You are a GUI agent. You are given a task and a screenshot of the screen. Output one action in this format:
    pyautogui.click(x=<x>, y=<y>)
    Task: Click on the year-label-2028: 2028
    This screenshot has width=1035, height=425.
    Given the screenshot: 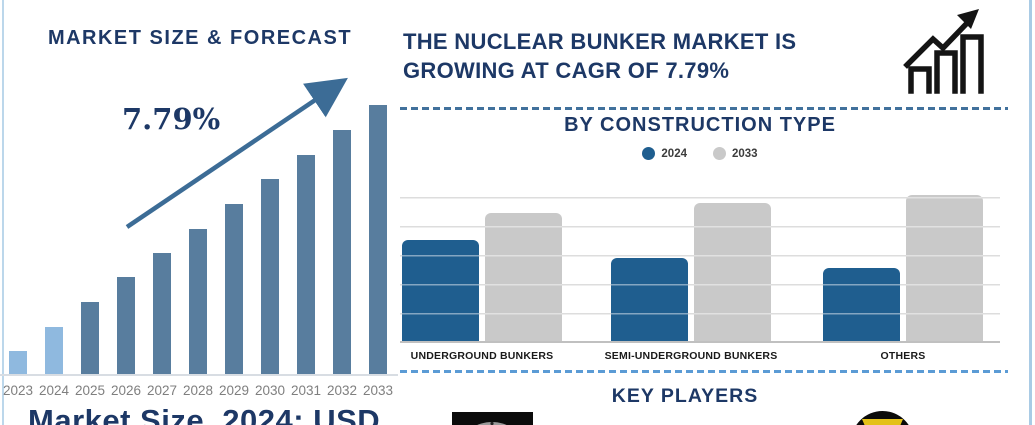 What is the action you would take?
    pyautogui.click(x=198, y=390)
    